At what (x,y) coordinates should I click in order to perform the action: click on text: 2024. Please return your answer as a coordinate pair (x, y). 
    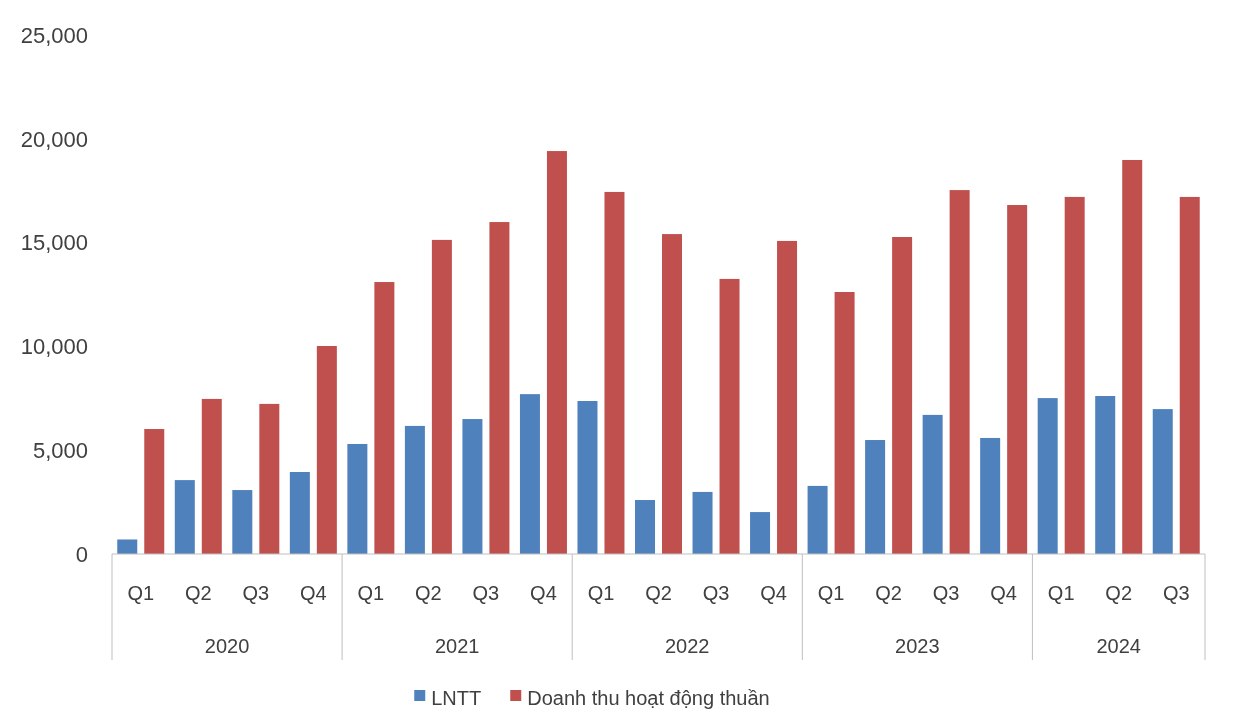
    Looking at the image, I should click on (1118, 646).